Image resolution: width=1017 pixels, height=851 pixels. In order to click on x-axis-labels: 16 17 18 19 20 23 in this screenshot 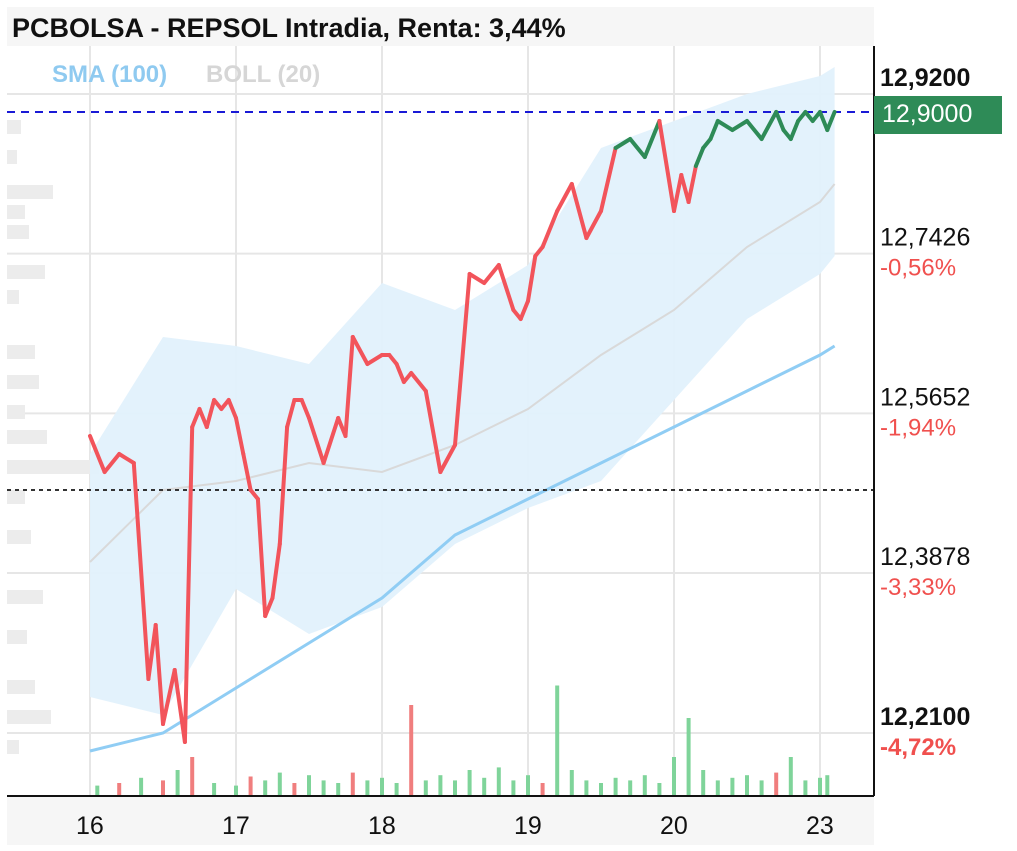, I will do `click(455, 826)`.